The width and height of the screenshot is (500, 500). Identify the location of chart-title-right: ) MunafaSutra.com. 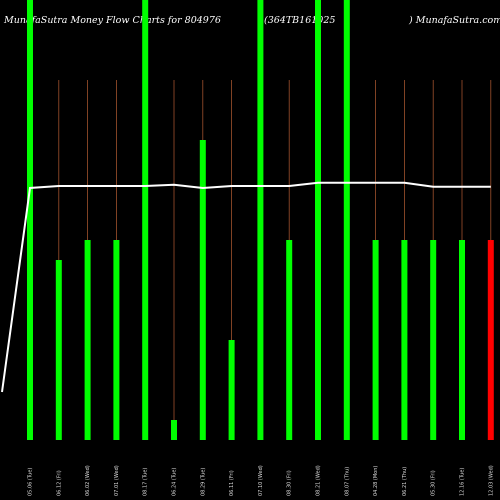
(454, 20).